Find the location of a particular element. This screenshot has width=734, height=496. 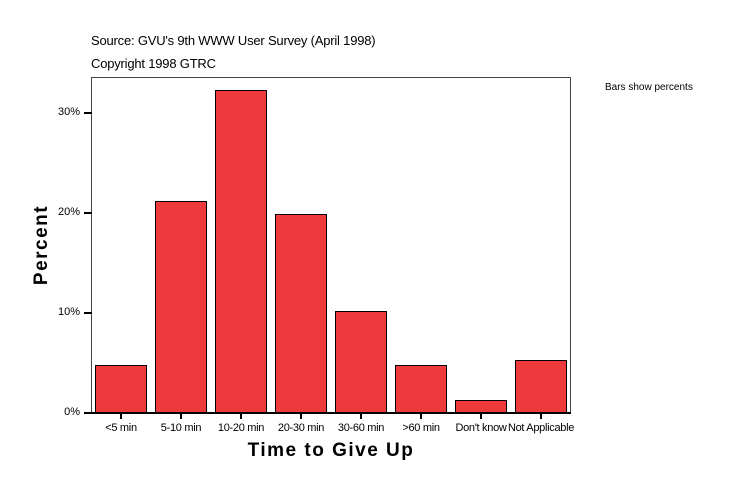

y-axis-title: Percent is located at coordinates (41, 245).